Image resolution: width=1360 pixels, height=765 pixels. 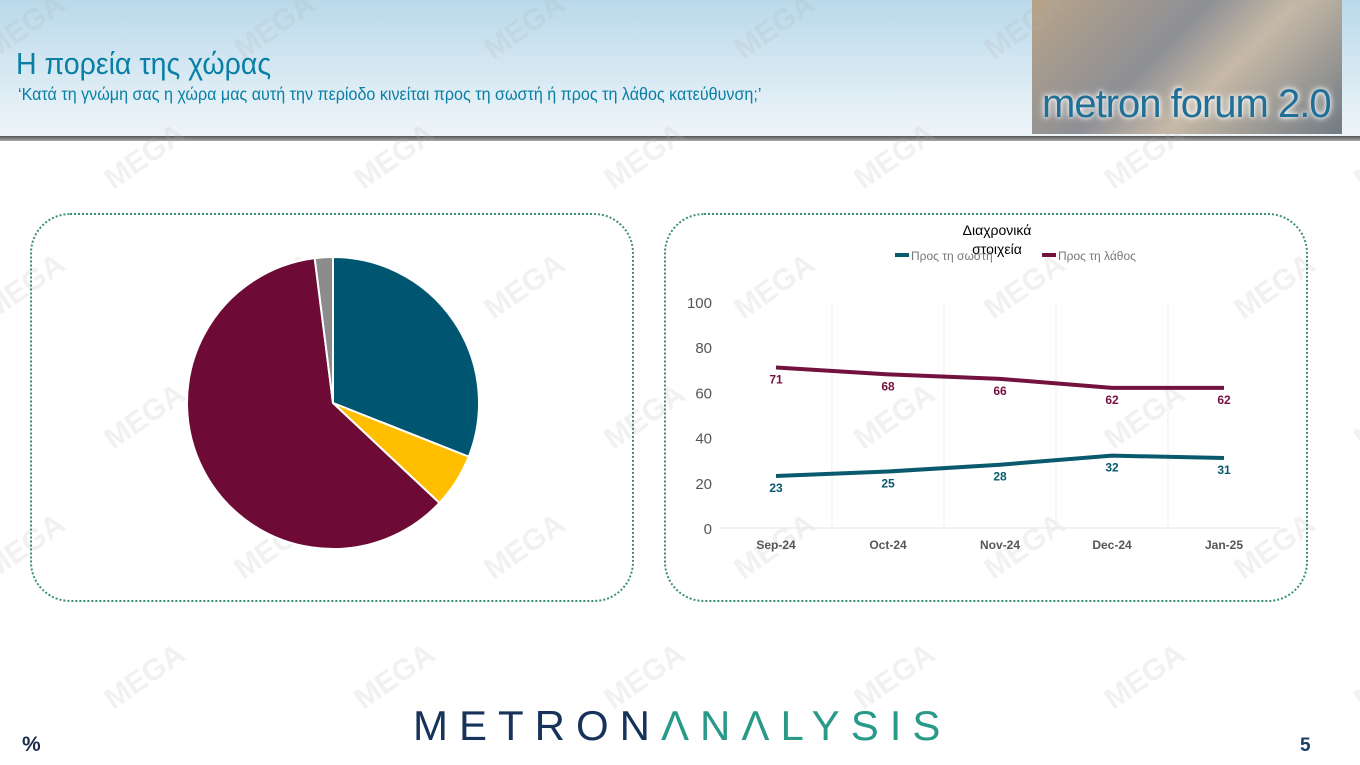 I want to click on chart-title-line1: Διαχρονικά, so click(x=997, y=230).